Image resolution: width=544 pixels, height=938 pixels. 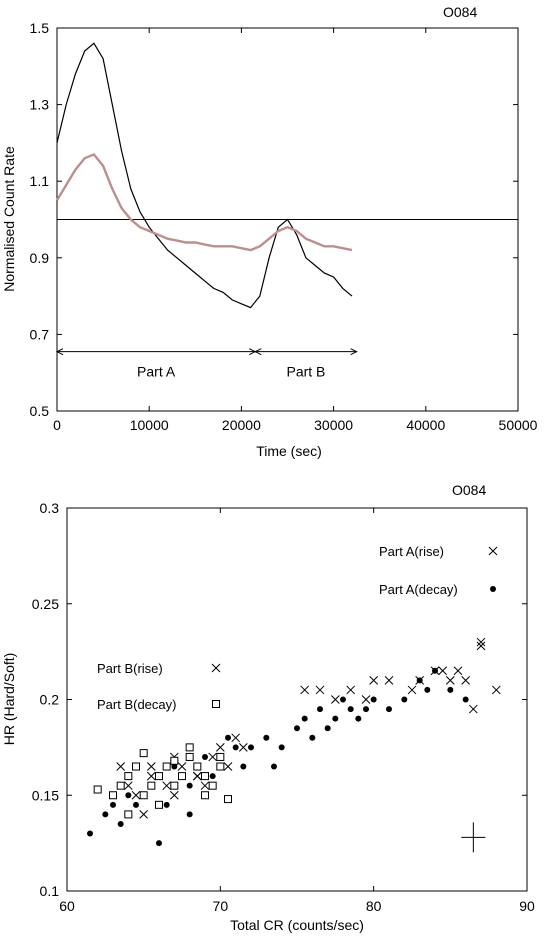 What do you see at coordinates (354, 352) in the screenshot?
I see `annotation-arrowhead` at bounding box center [354, 352].